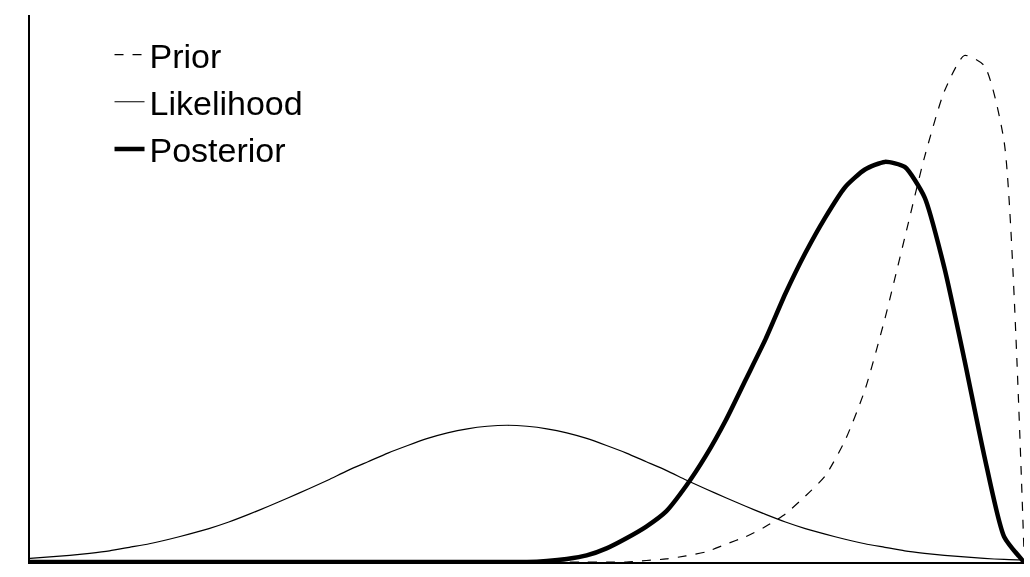 The width and height of the screenshot is (1030, 577). Describe the element at coordinates (185, 55) in the screenshot. I see `legend-label: Prior` at that location.